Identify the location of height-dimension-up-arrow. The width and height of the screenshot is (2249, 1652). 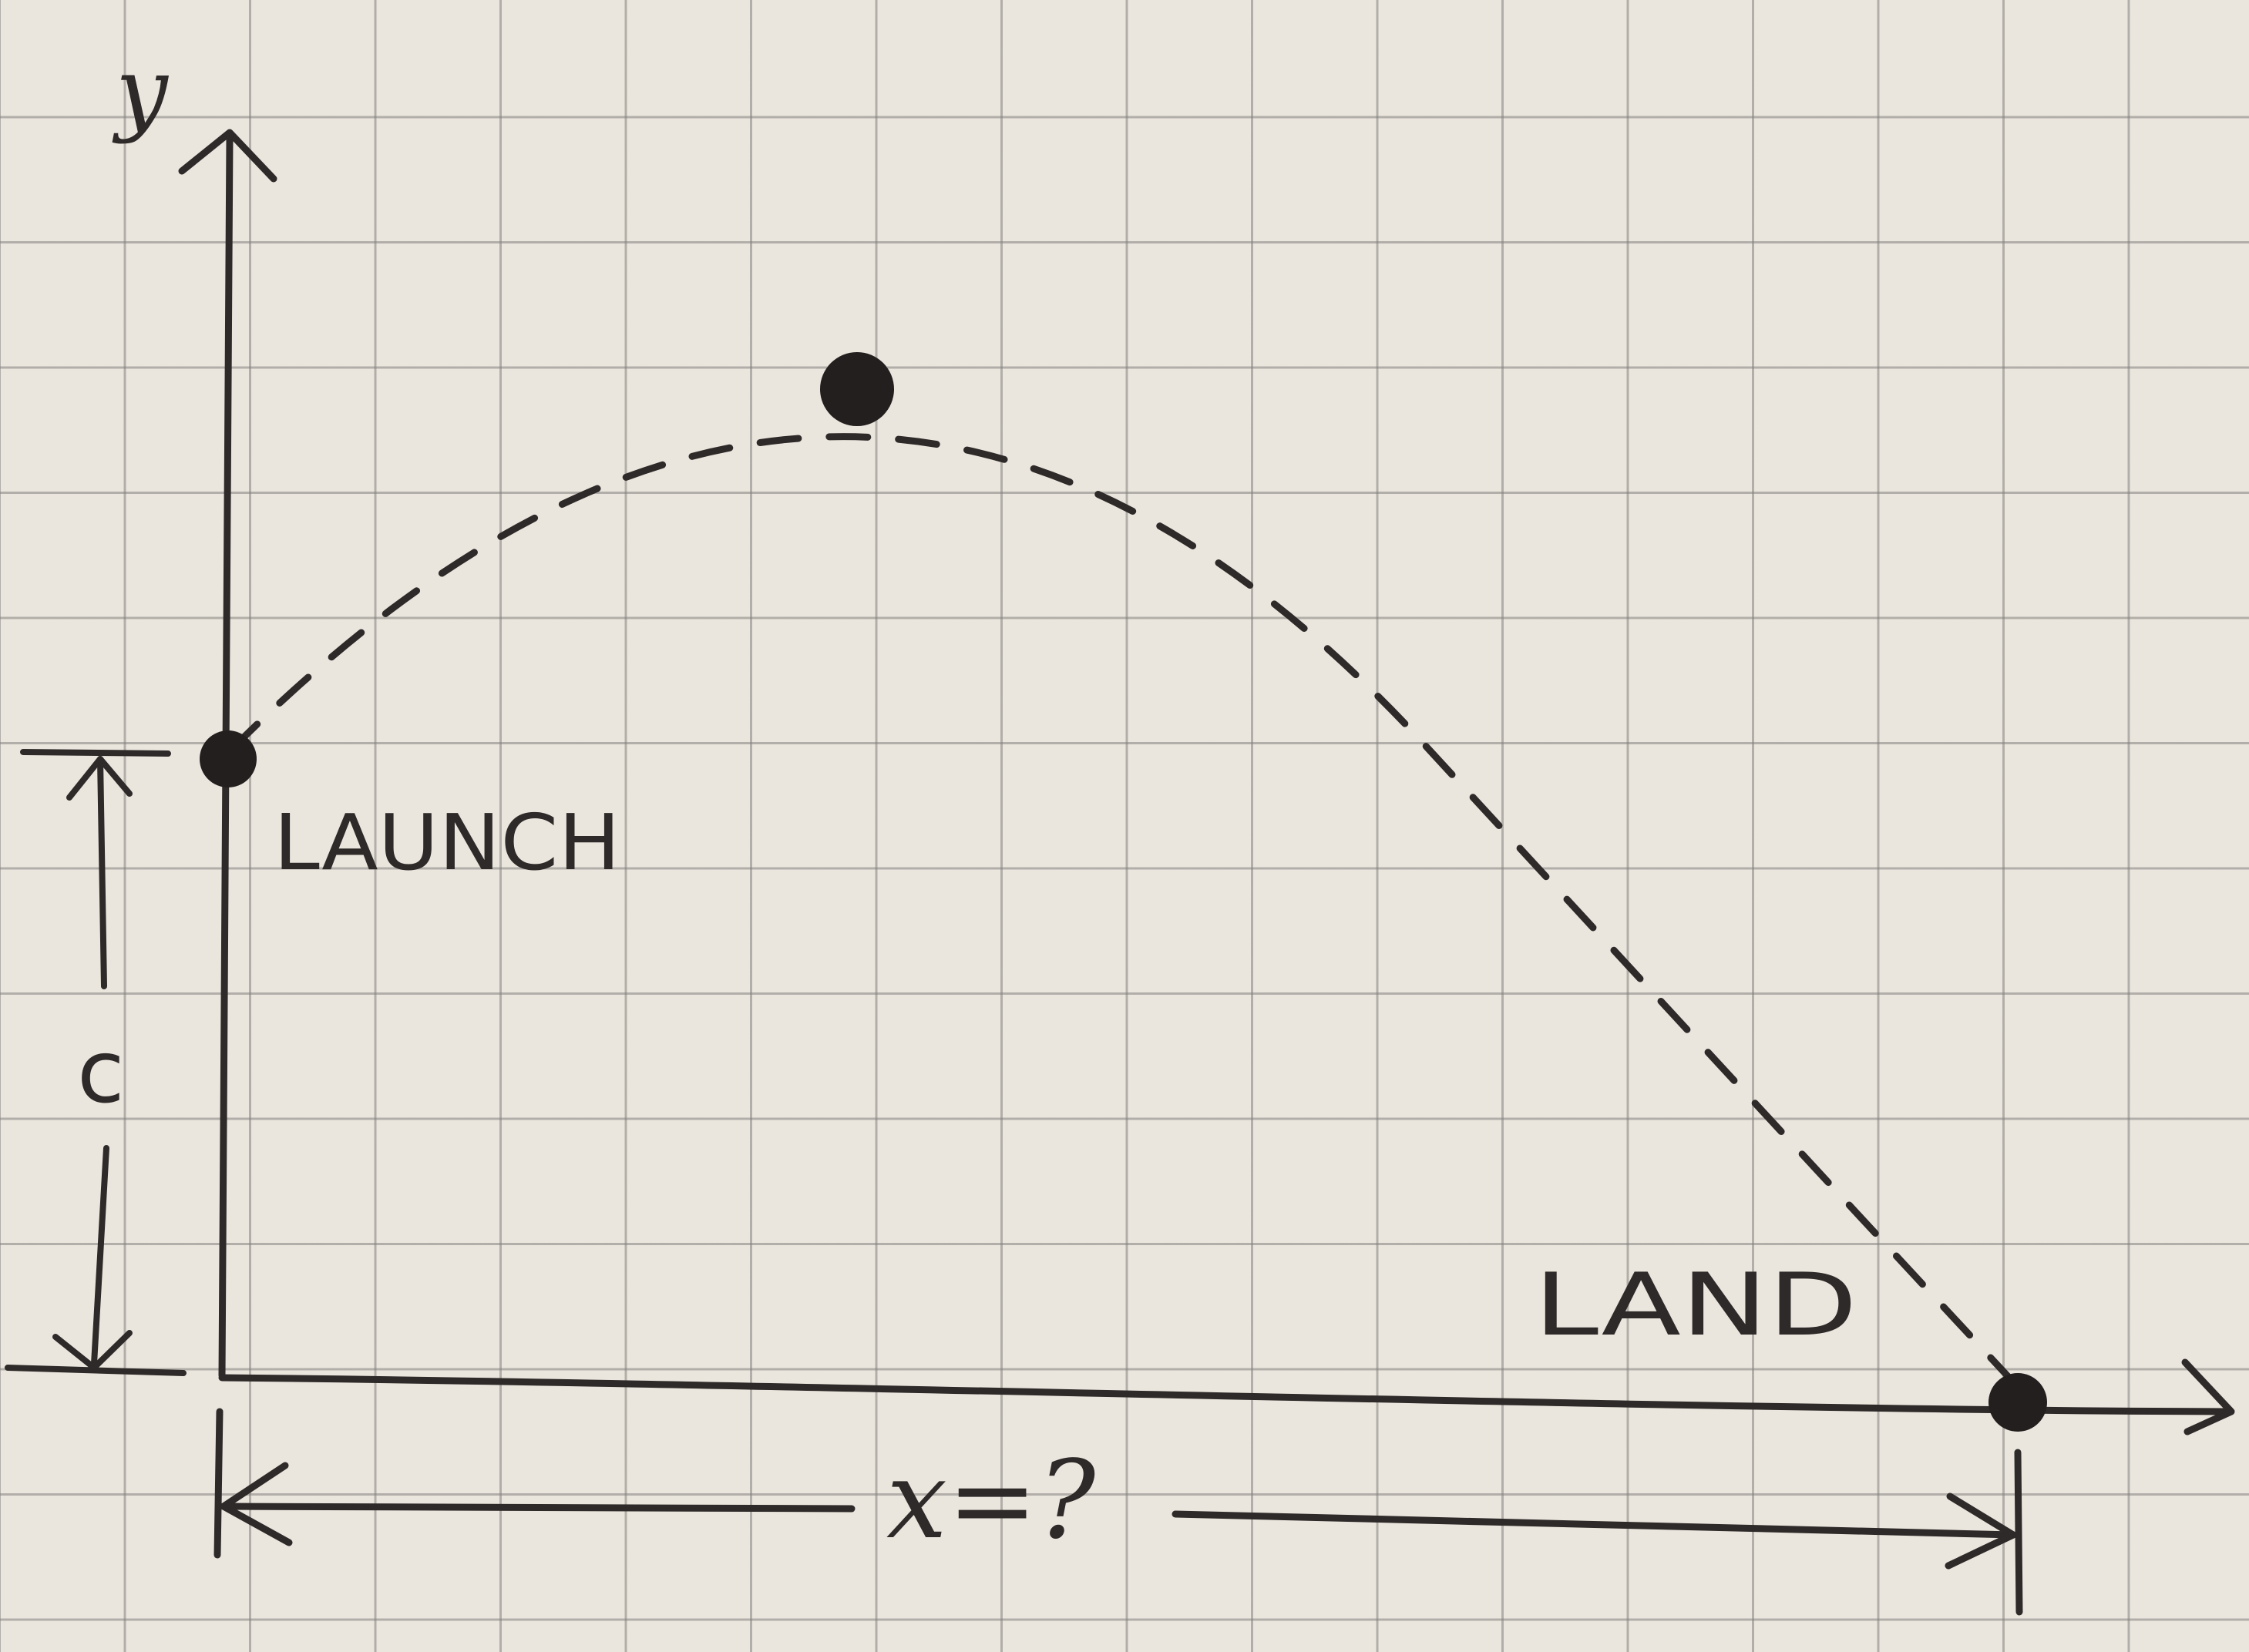
(100, 778).